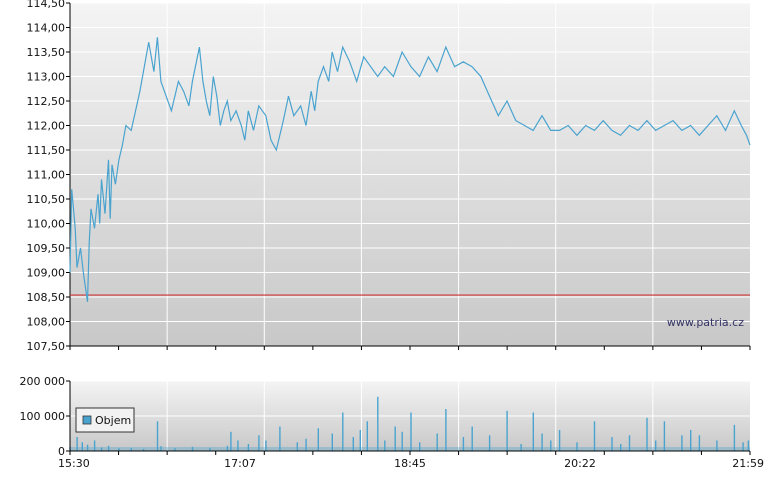 The height and width of the screenshot is (490, 780). Describe the element at coordinates (46, 224) in the screenshot. I see `price-y-tick-label: 110,00` at that location.